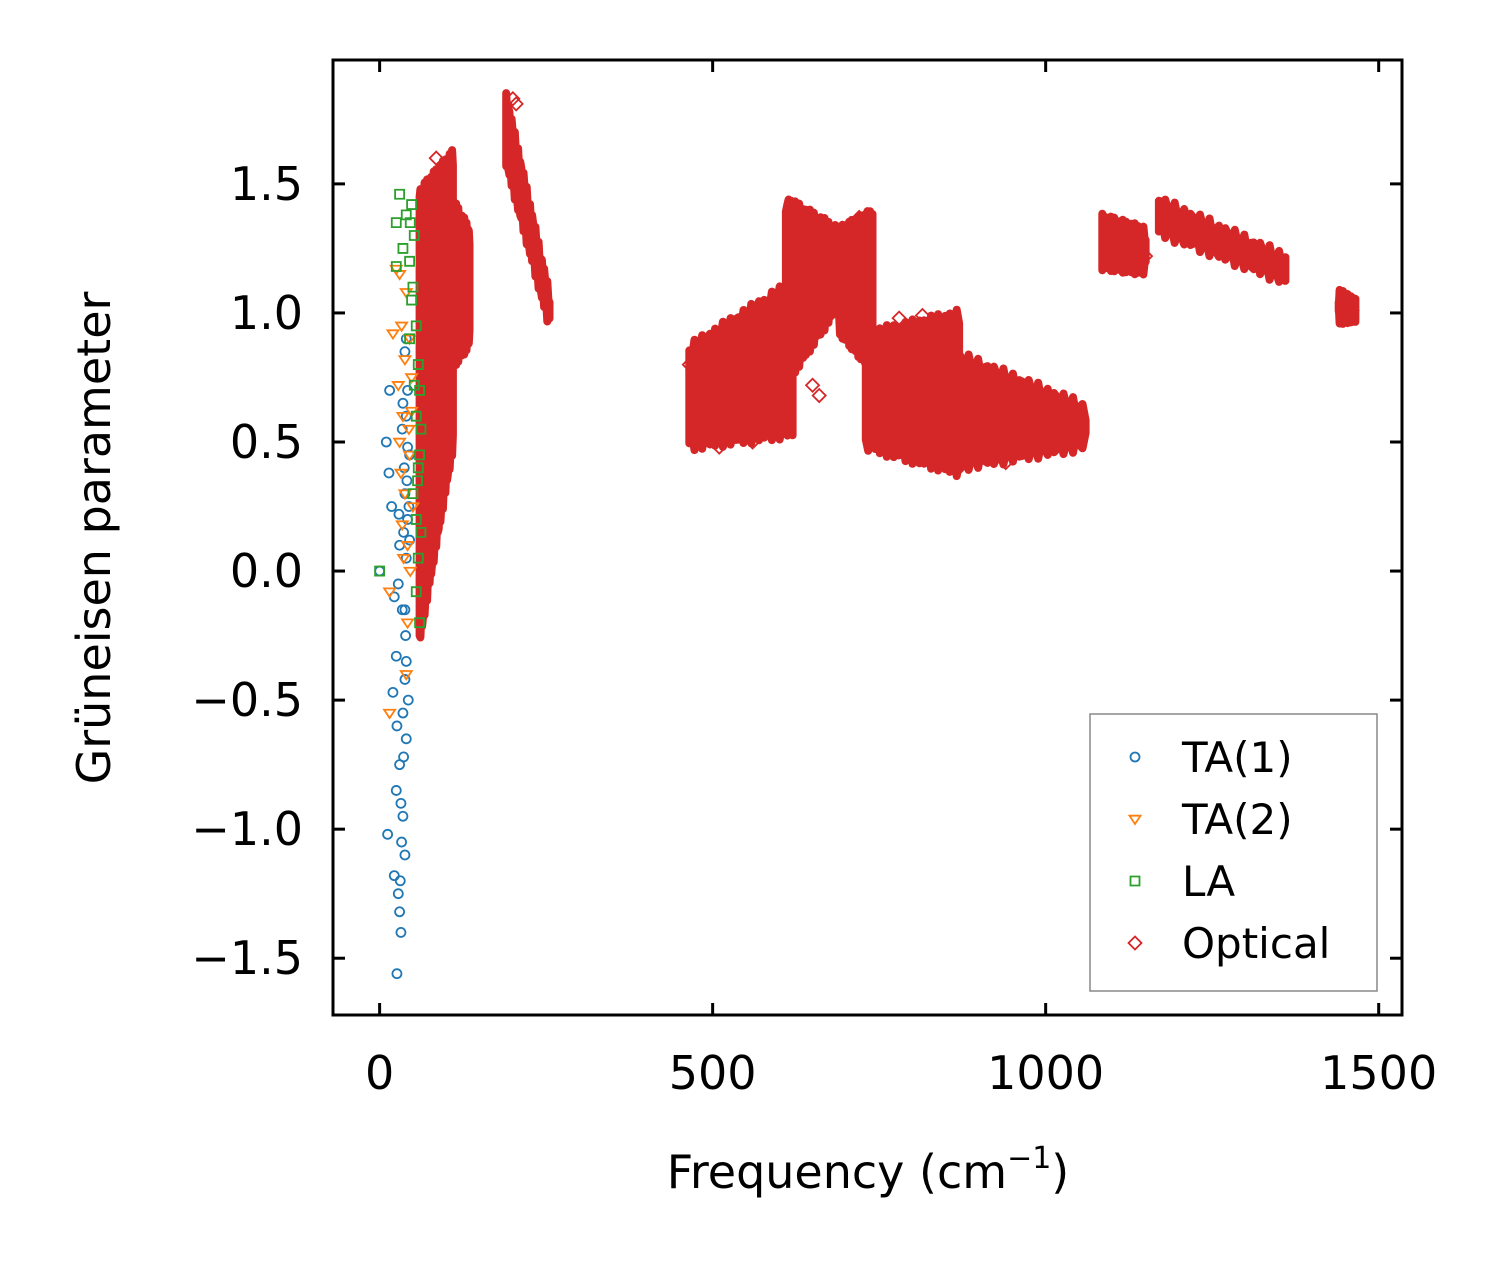  I want to click on y-tick-label: 1.5, so click(266, 184).